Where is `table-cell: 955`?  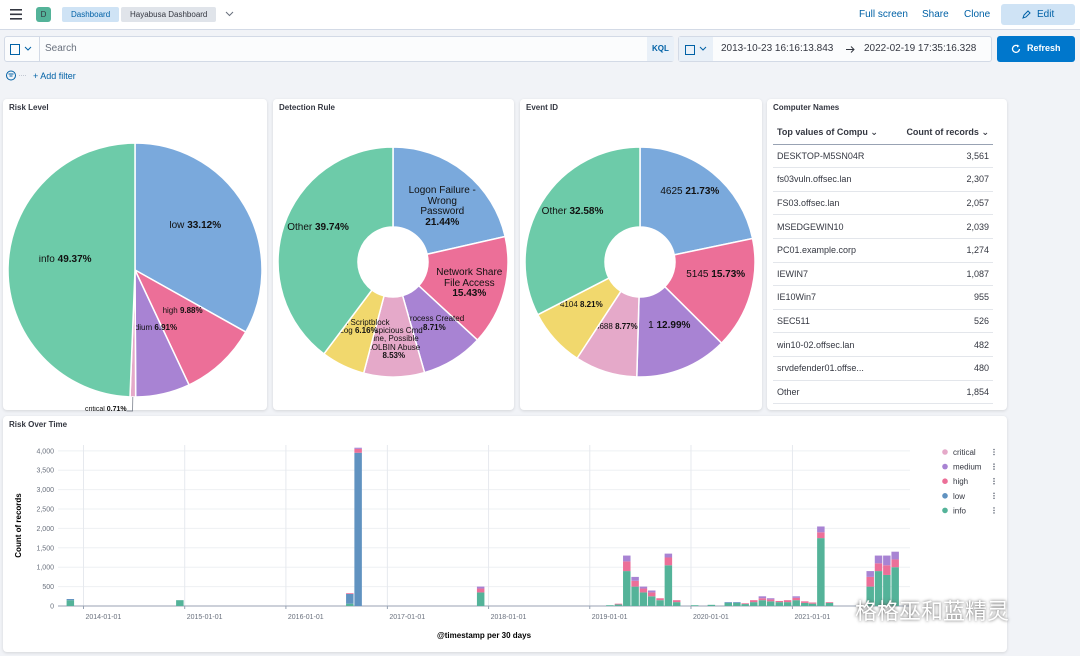 table-cell: 955 is located at coordinates (943, 297).